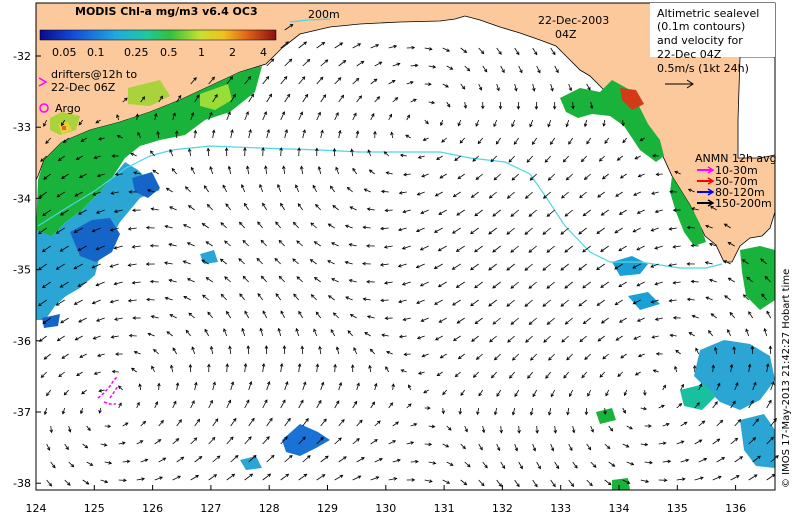 Image resolution: width=800 pixels, height=520 pixels. What do you see at coordinates (712, 30) in the screenshot?
I see `altimetry-legend-box` at bounding box center [712, 30].